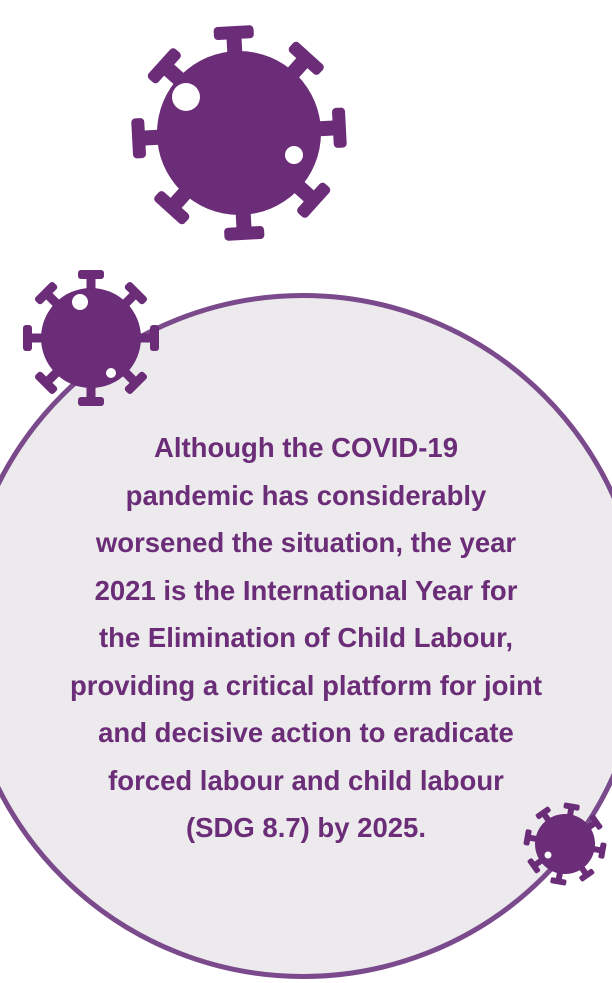  I want to click on quote-line: forced labour and child labour, so click(306, 780).